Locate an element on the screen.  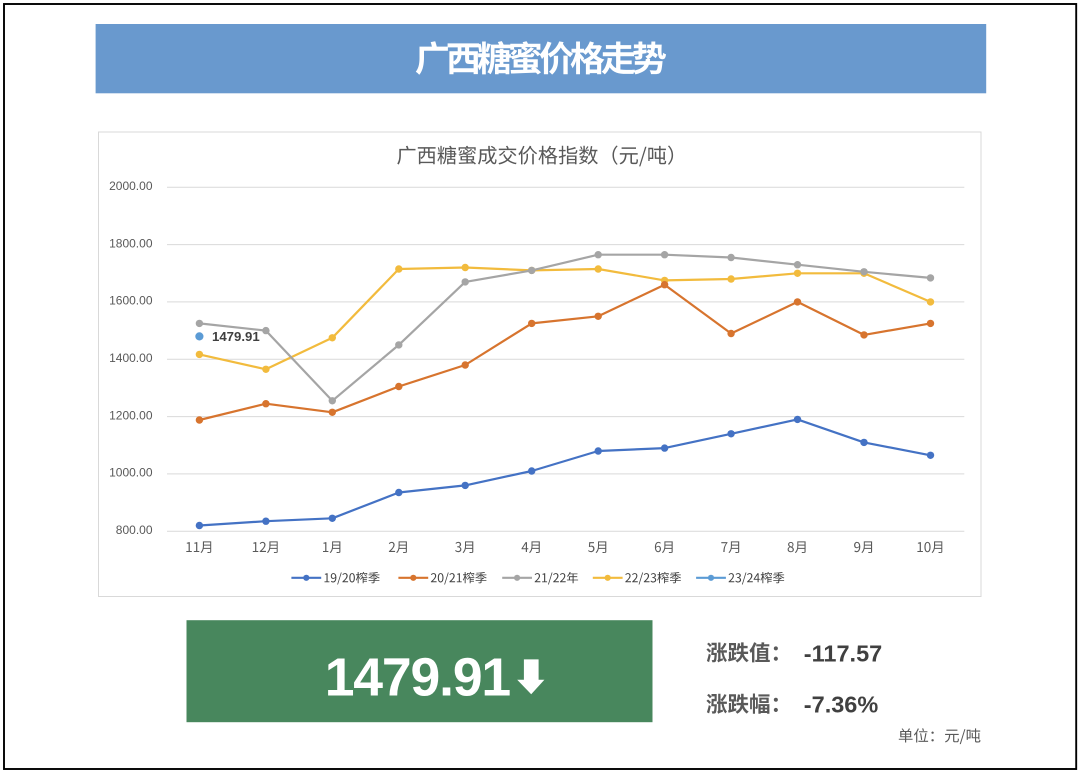
svg-text: 2000.00 is located at coordinates (131, 186).